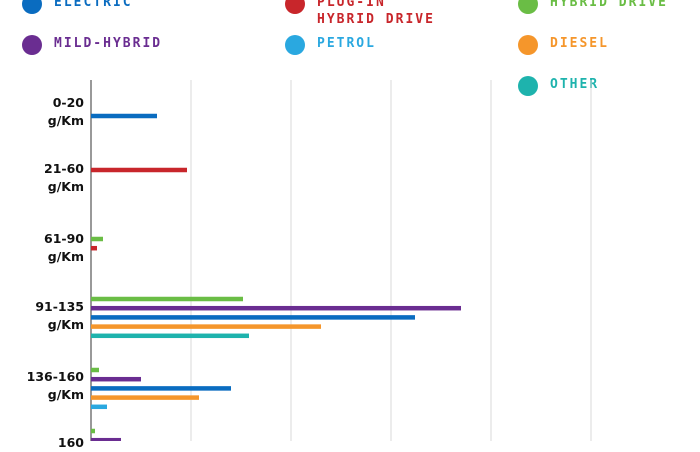  What do you see at coordinates (93, 5) in the screenshot?
I see `legend-label: ELECTRIC` at bounding box center [93, 5].